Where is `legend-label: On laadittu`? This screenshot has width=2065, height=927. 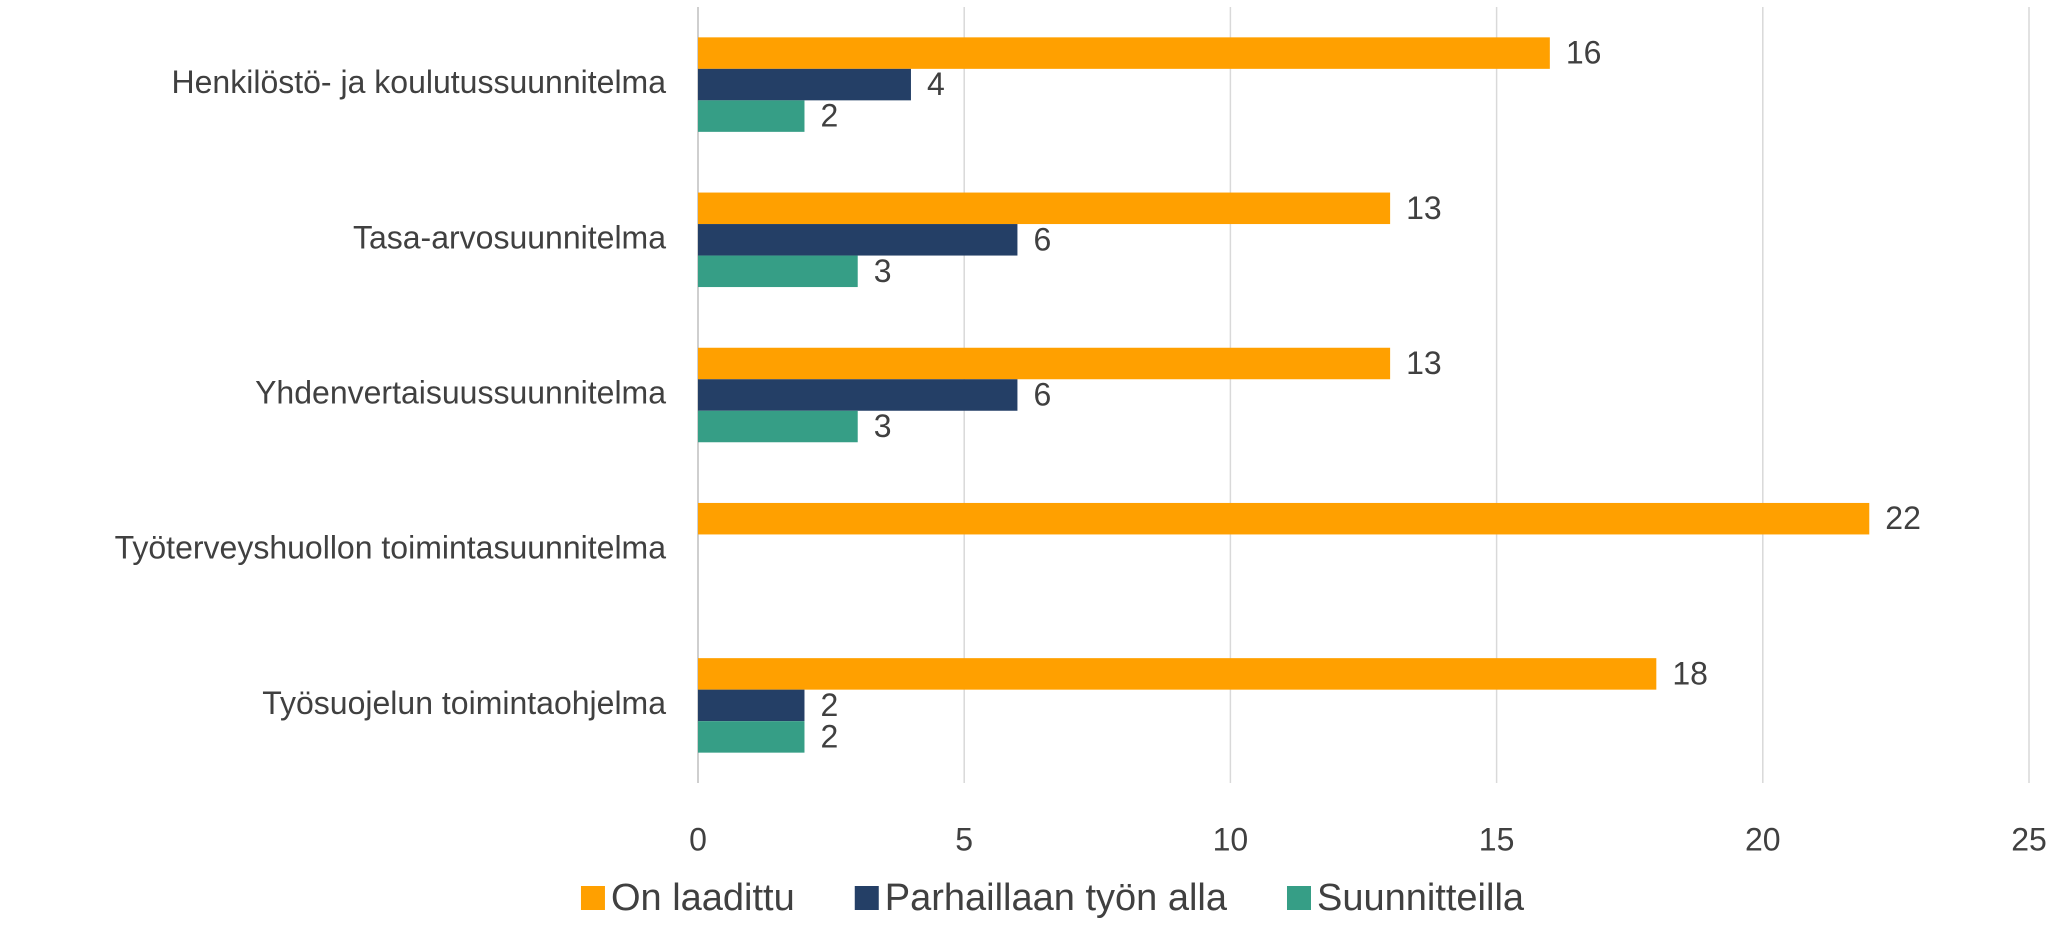 legend-label: On laadittu is located at coordinates (703, 898).